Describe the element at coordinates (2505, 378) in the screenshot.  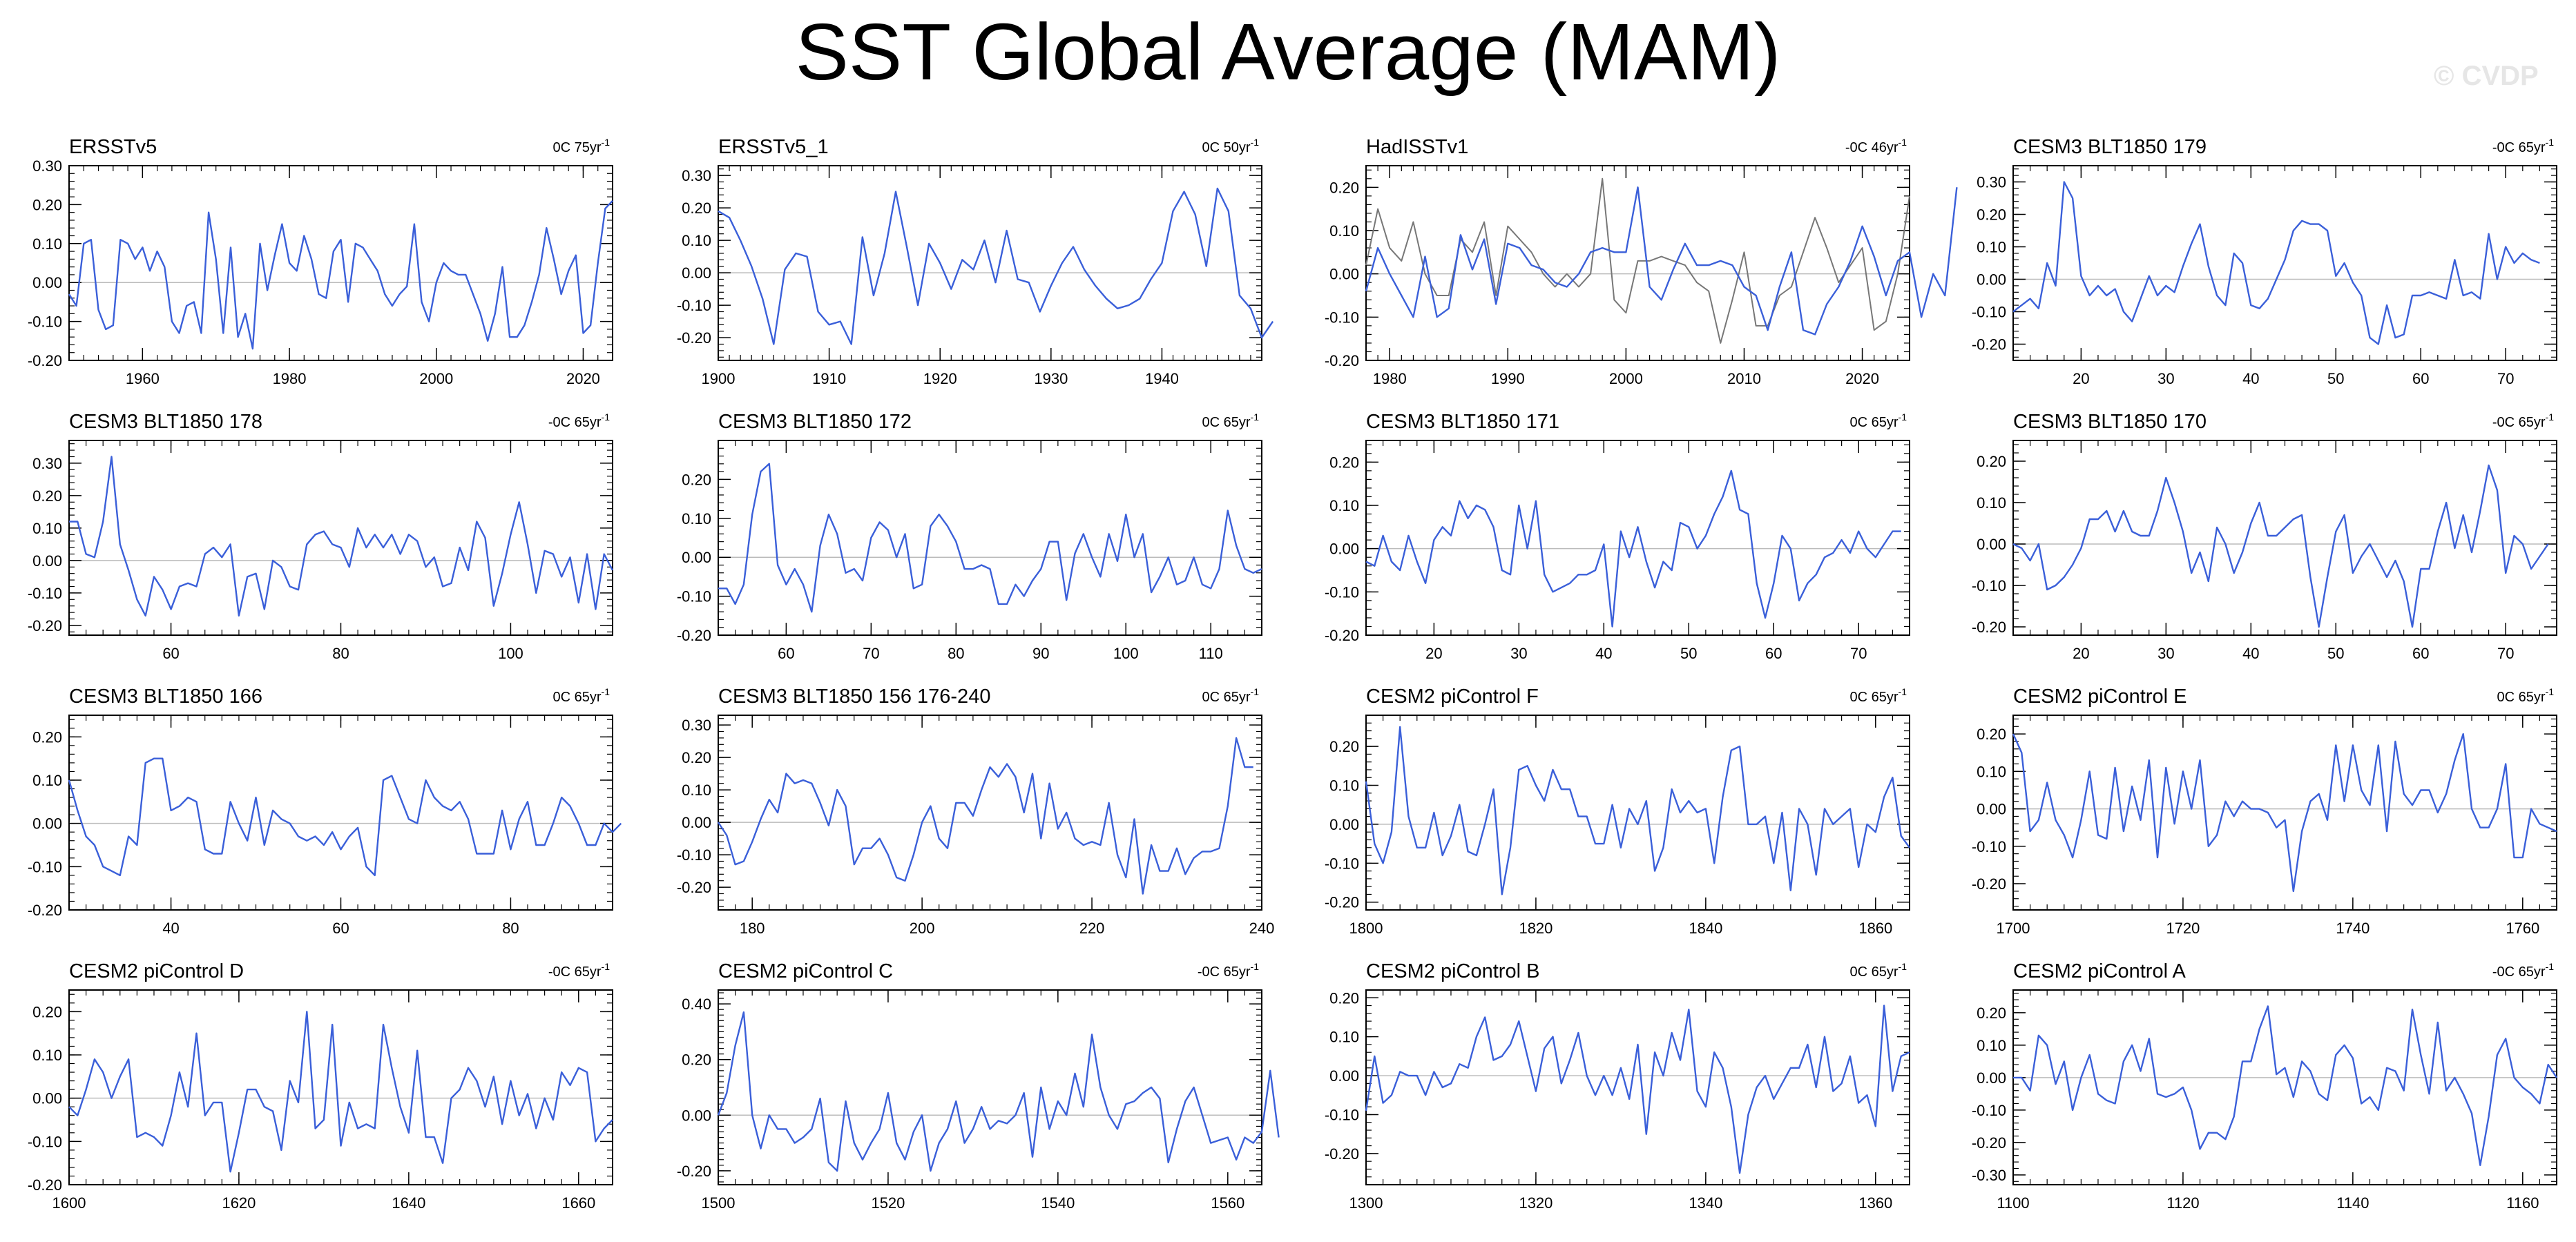
I see `x-tick-label: 70` at that location.